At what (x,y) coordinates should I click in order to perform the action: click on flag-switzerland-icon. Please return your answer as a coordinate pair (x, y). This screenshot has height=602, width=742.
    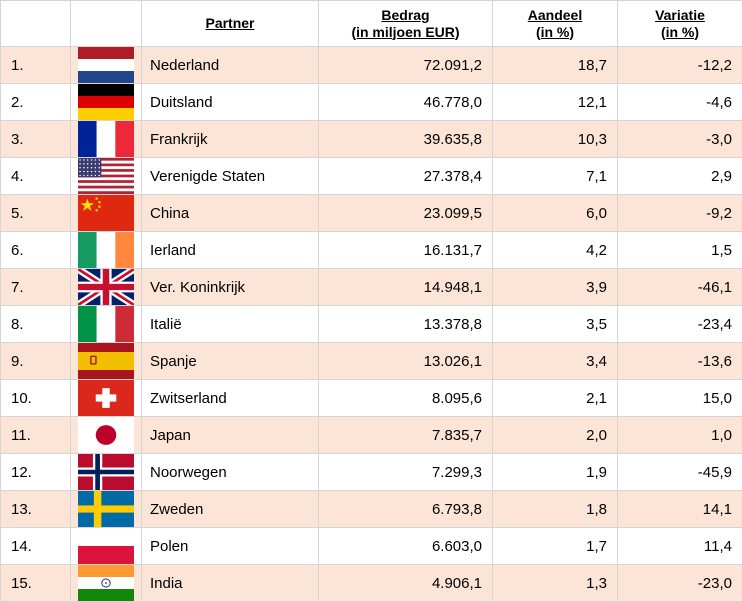
    Looking at the image, I should click on (106, 398).